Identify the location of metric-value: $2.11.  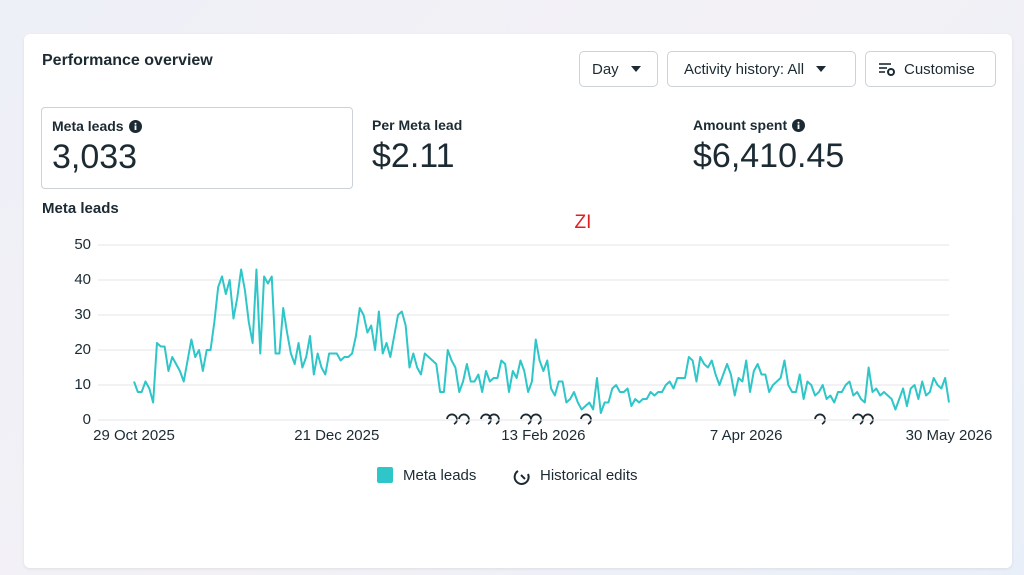
(413, 156).